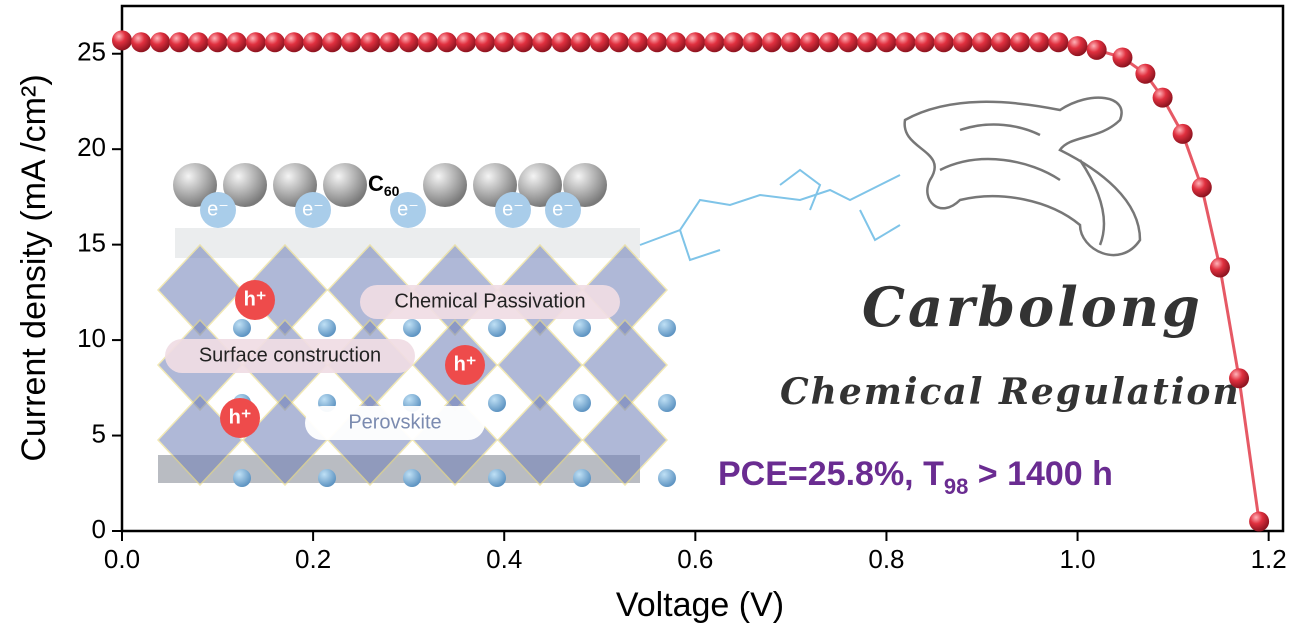 Image resolution: width=1299 pixels, height=641 pixels. What do you see at coordinates (99, 433) in the screenshot?
I see `y-tick-label: 5` at bounding box center [99, 433].